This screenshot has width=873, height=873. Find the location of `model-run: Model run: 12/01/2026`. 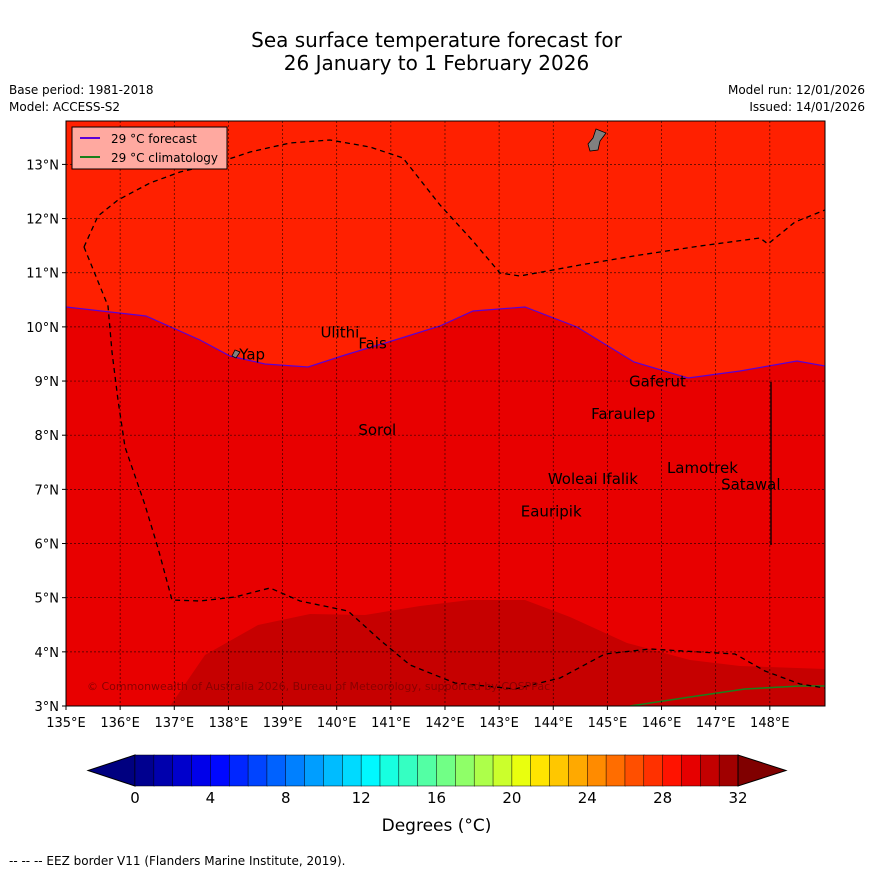

model-run: Model run: 12/01/2026 is located at coordinates (796, 90).